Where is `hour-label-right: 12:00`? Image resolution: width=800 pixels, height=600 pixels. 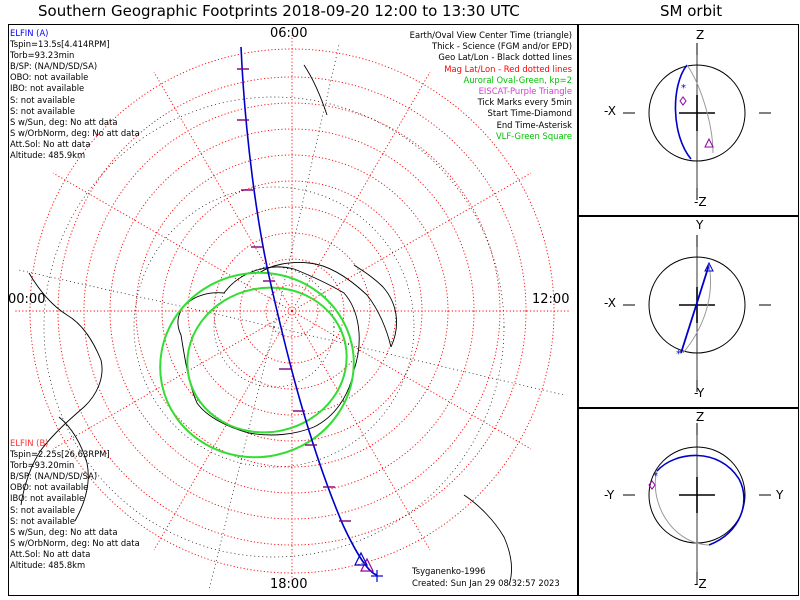
hour-label-right: 12:00 is located at coordinates (551, 299).